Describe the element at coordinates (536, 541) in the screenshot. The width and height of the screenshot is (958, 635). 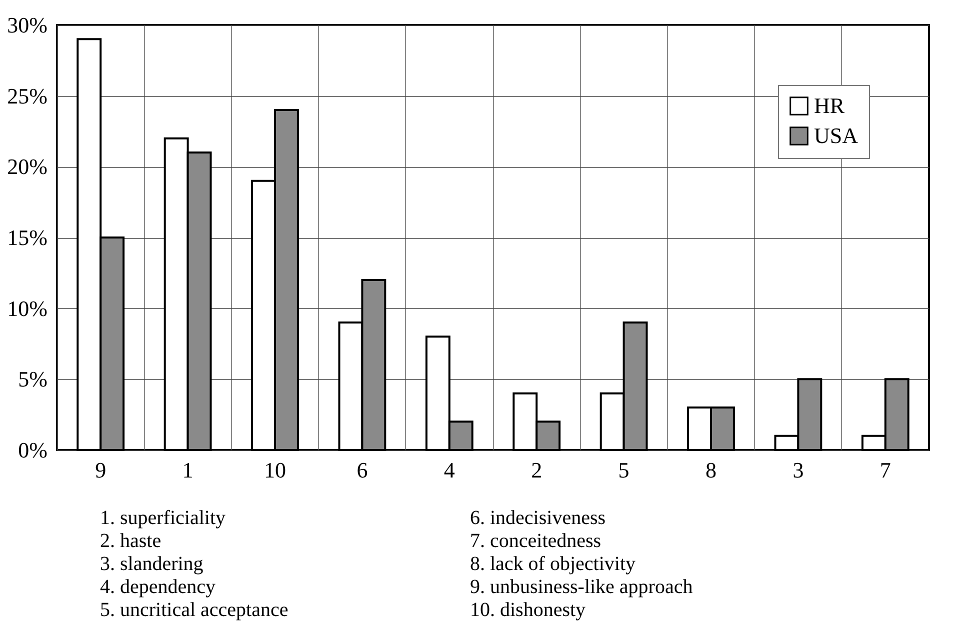
I see `text: 7. conceitedness` at that location.